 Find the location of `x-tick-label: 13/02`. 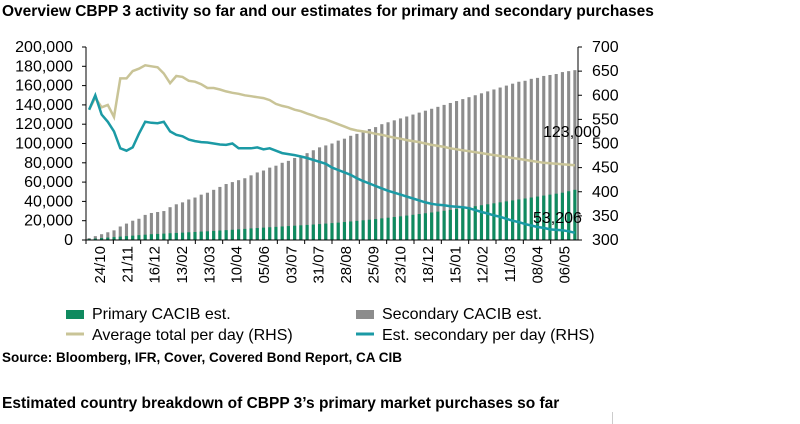

x-tick-label: 13/02 is located at coordinates (182, 265).